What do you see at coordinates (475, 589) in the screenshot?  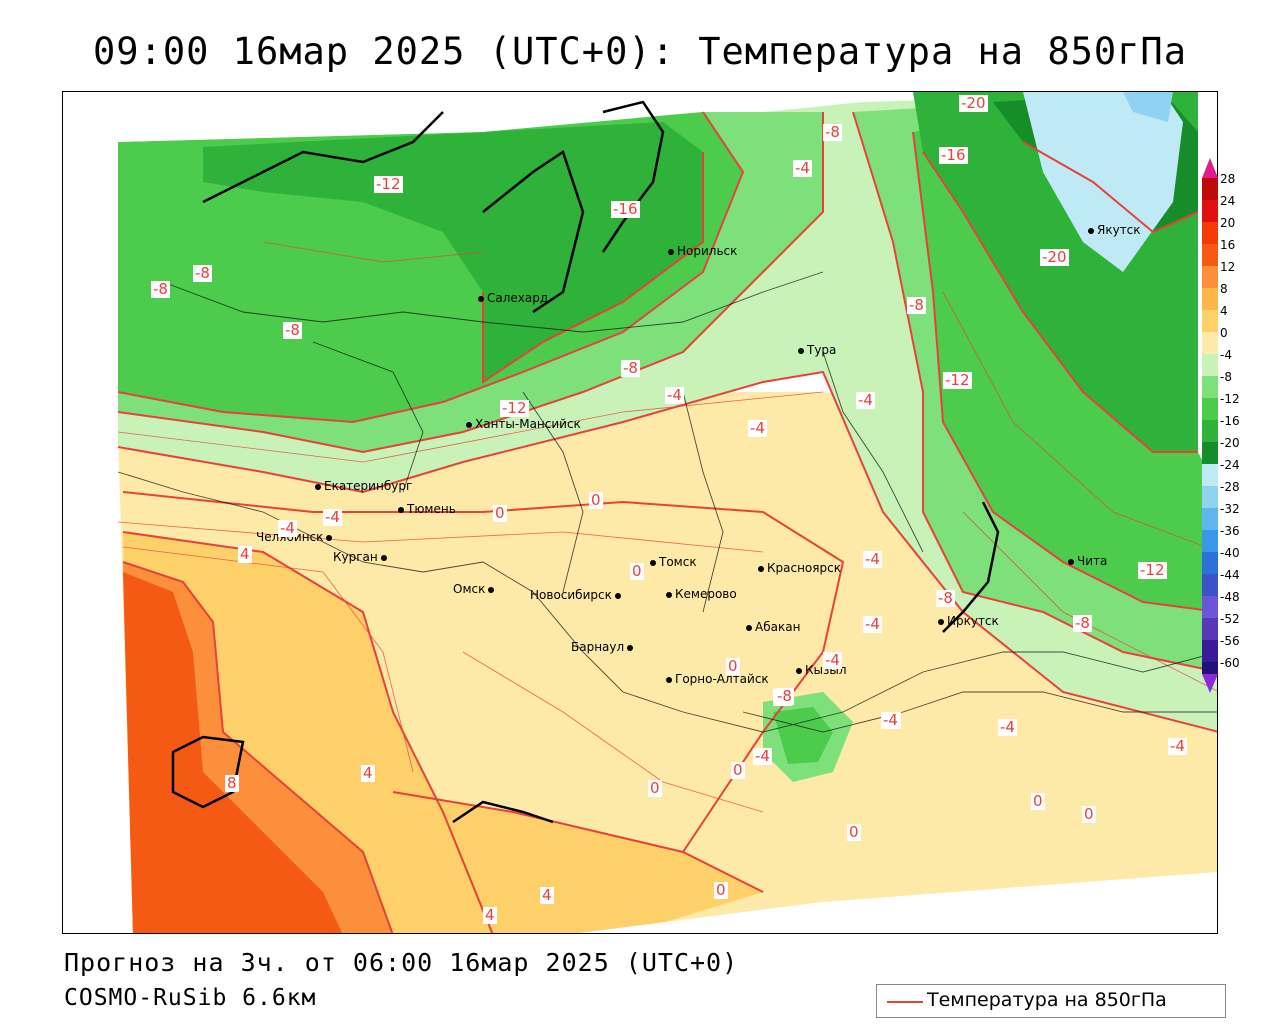 I see `city-omsk: Омск` at bounding box center [475, 589].